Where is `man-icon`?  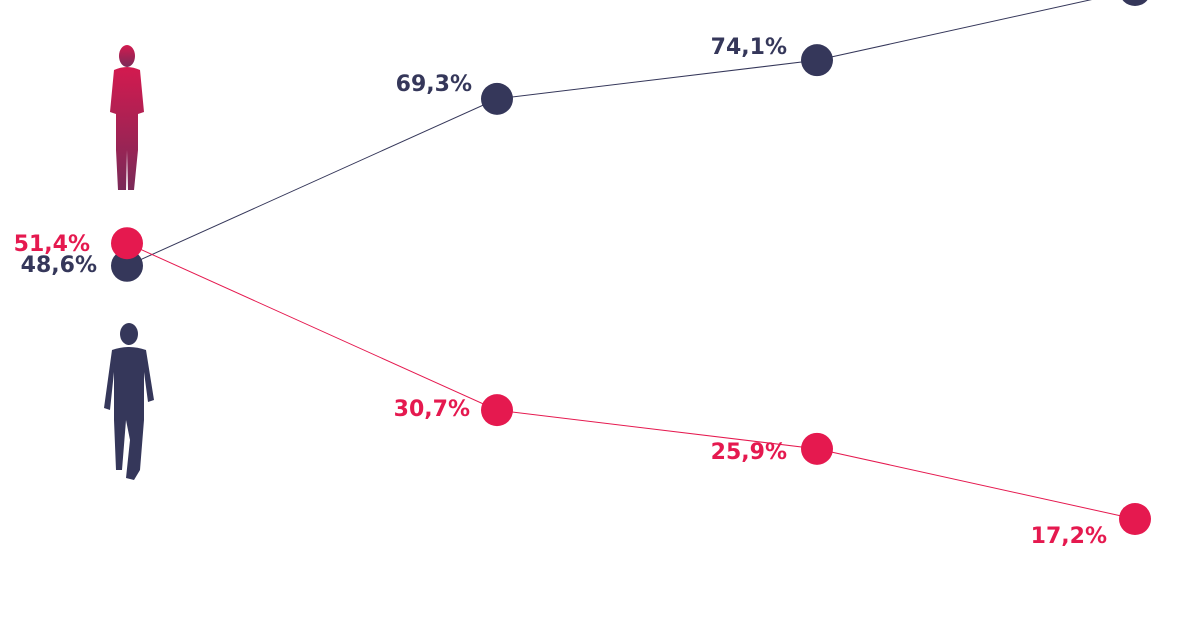
man-icon is located at coordinates (129, 401).